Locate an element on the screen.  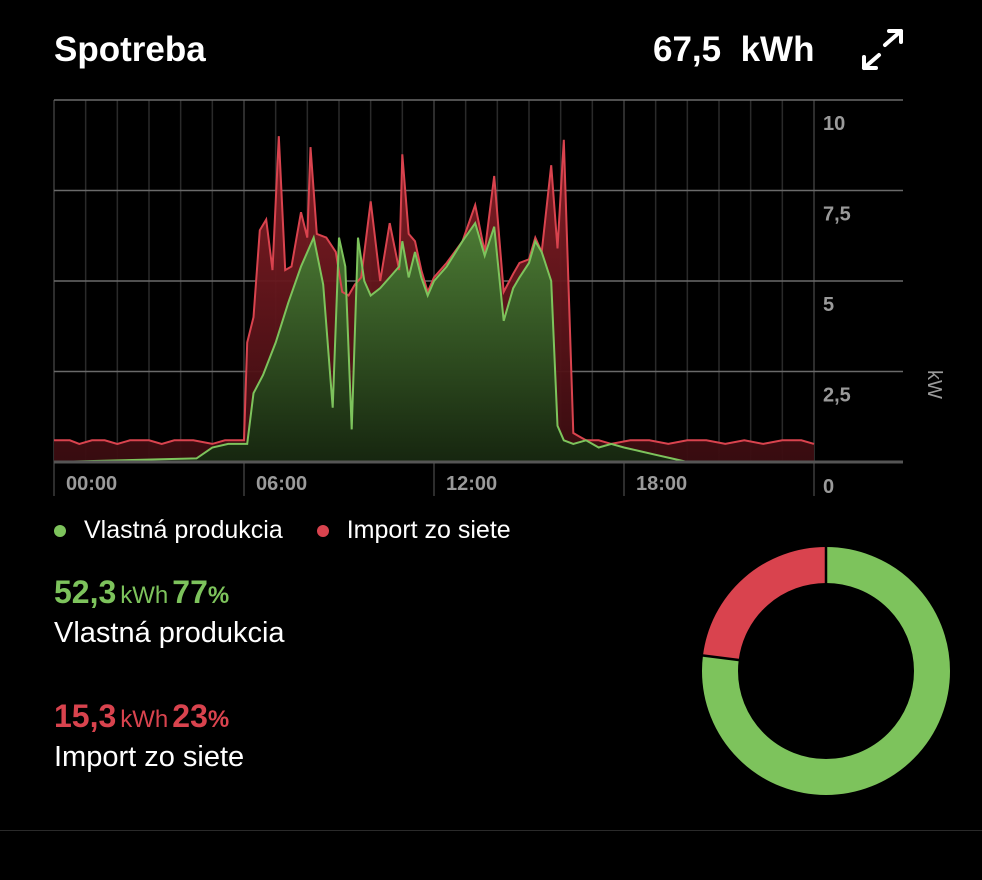
x-tick-label: 00:00 is located at coordinates (91, 484).